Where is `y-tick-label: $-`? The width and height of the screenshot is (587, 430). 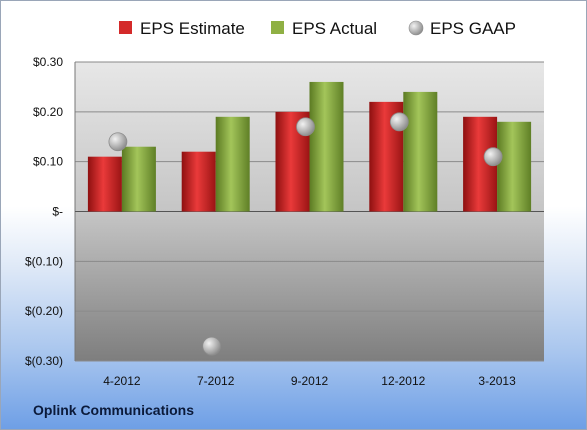
y-tick-label: $- is located at coordinates (57, 212).